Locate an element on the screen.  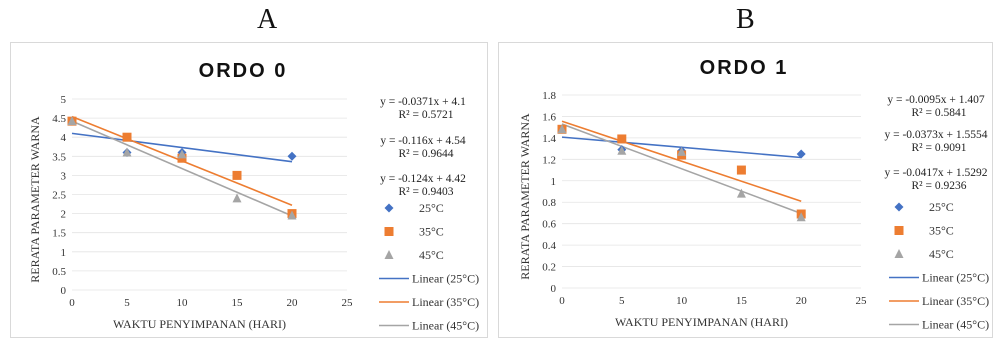
y-tick-label: 4.5 is located at coordinates (59, 119).